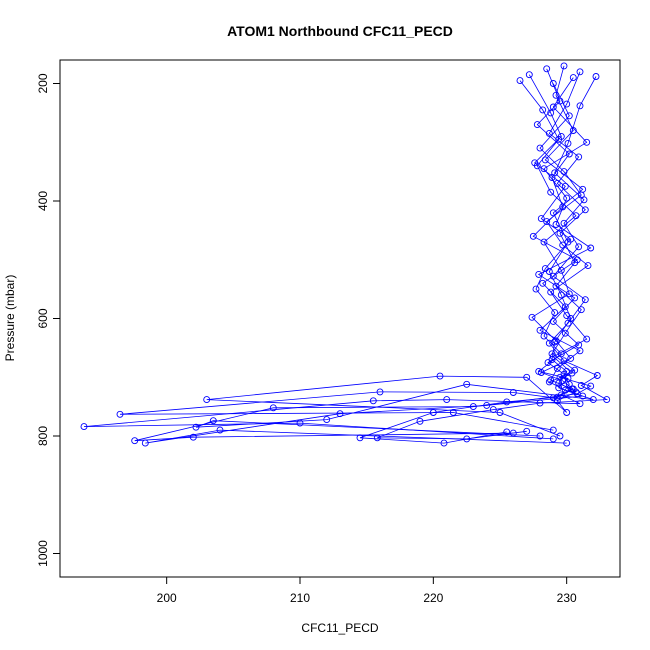 Image resolution: width=650 pixels, height=650 pixels. What do you see at coordinates (10, 318) in the screenshot?
I see `y-axis-label: Pressure (mbar)` at bounding box center [10, 318].